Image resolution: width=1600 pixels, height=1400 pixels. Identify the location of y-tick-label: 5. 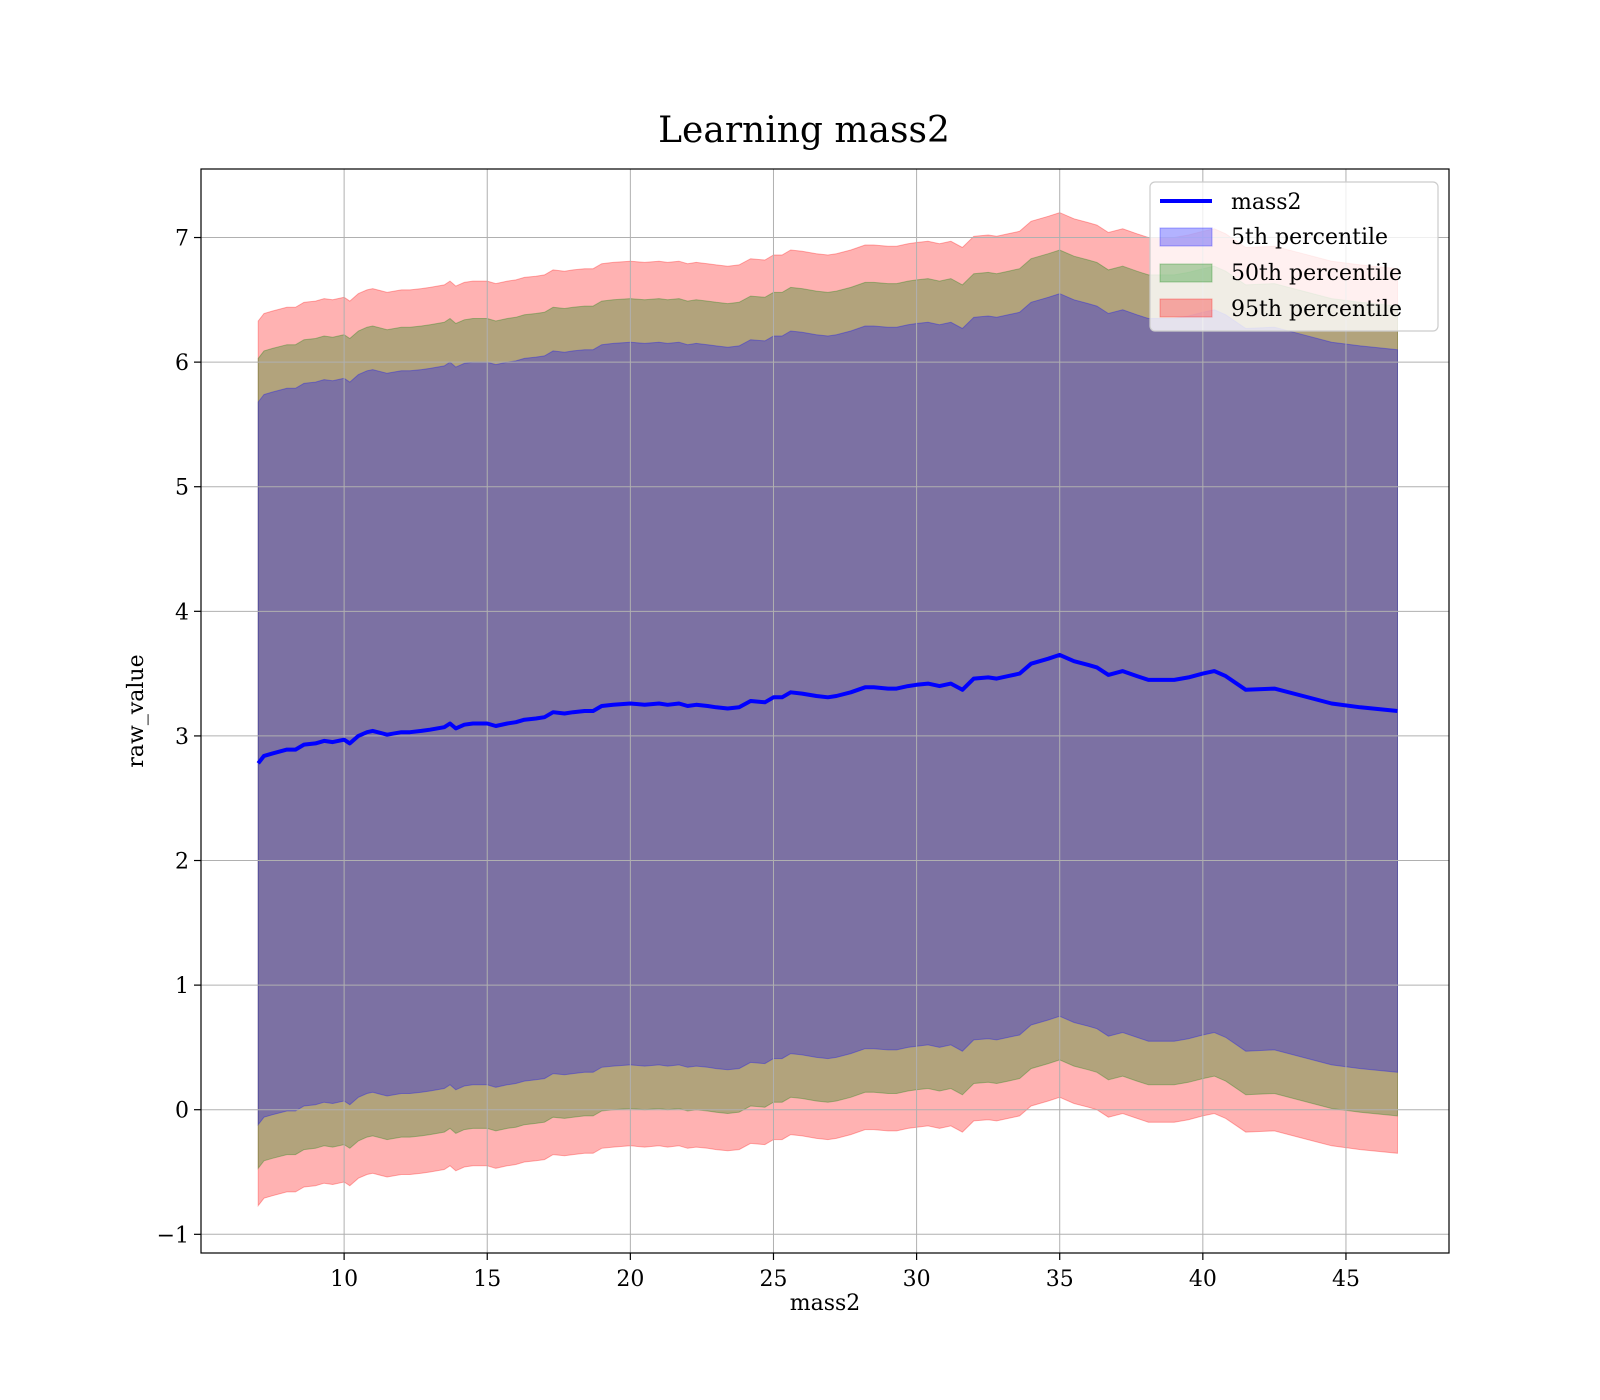
(182, 488).